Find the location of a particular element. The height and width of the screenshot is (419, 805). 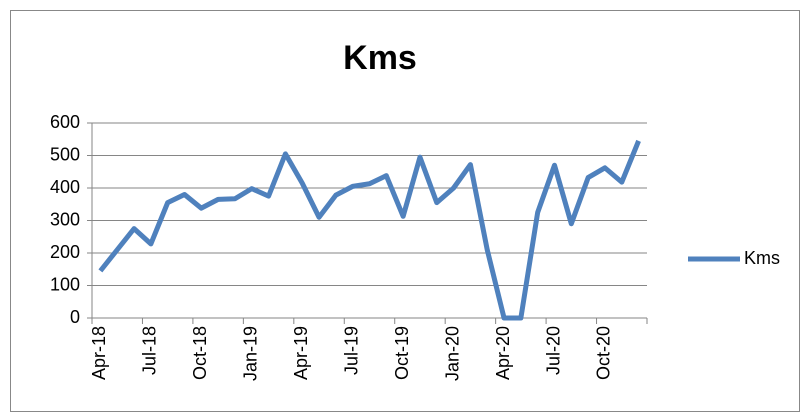

x-tick-label: Jul-20 is located at coordinates (553, 350).